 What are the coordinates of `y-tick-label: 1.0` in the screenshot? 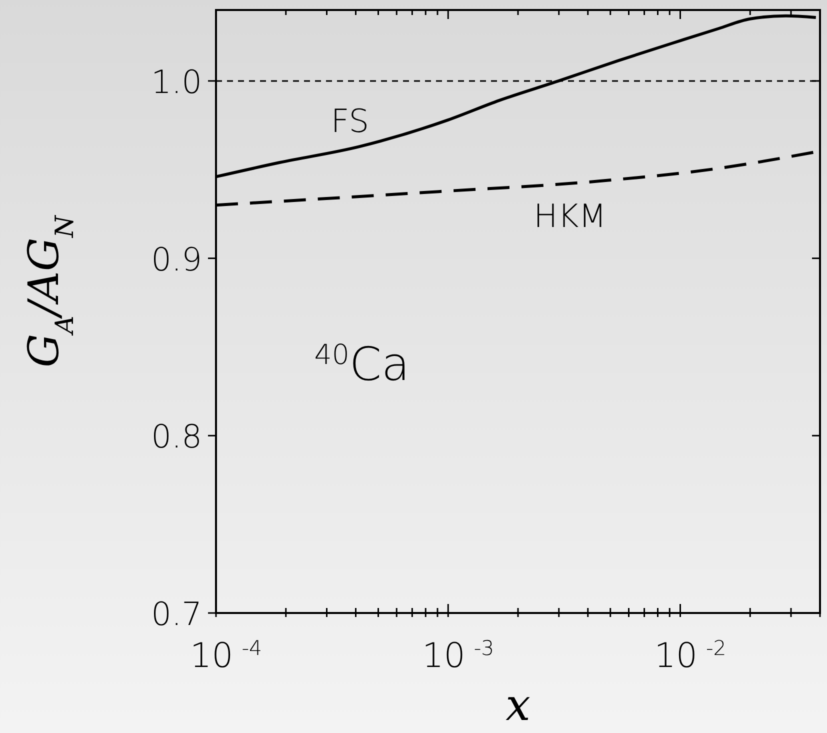 It's located at (176, 81).